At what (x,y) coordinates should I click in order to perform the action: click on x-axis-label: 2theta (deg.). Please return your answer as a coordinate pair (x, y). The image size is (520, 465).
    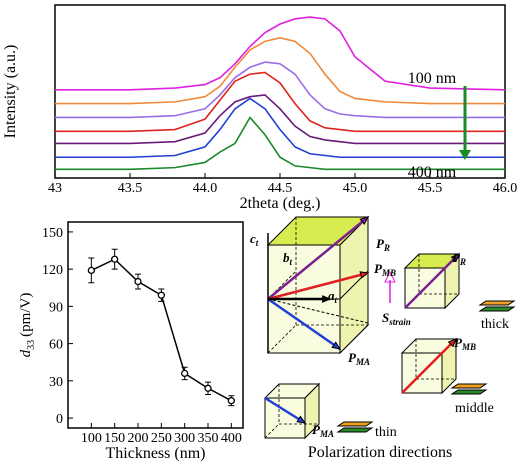
    Looking at the image, I should click on (280, 203).